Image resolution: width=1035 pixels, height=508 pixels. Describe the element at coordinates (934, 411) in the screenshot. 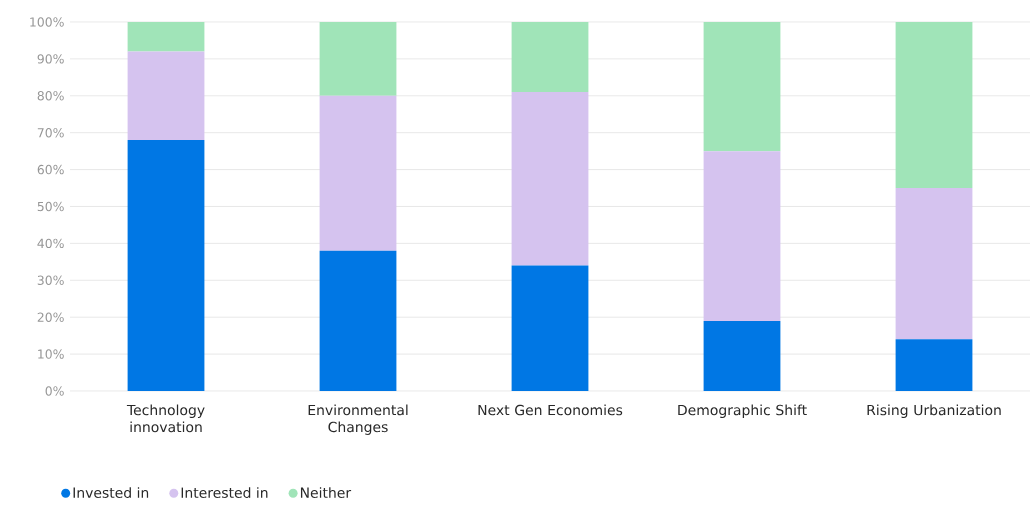

I see `x-tick-label: Rising Urbanization` at that location.